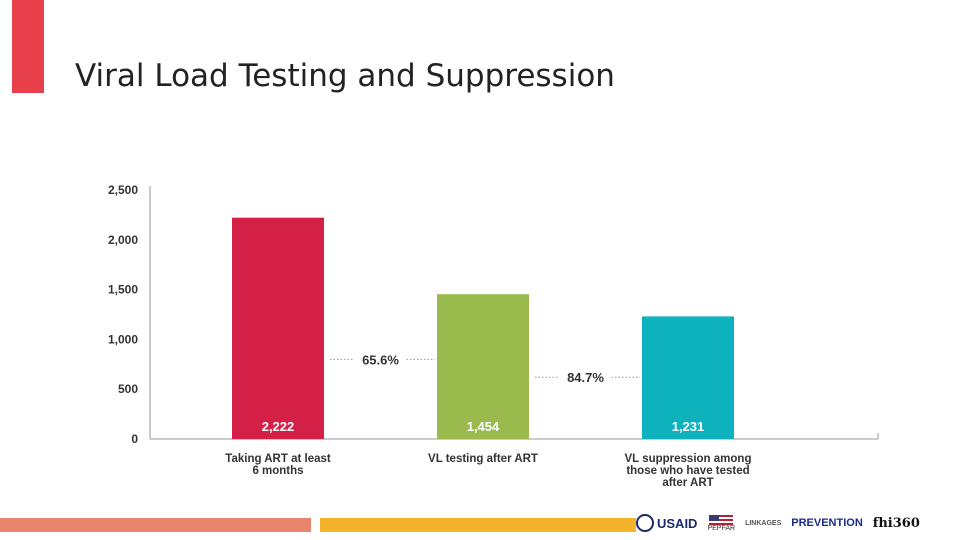 This screenshot has width=960, height=540. Describe the element at coordinates (28, 46) in the screenshot. I see `accent-bar` at that location.